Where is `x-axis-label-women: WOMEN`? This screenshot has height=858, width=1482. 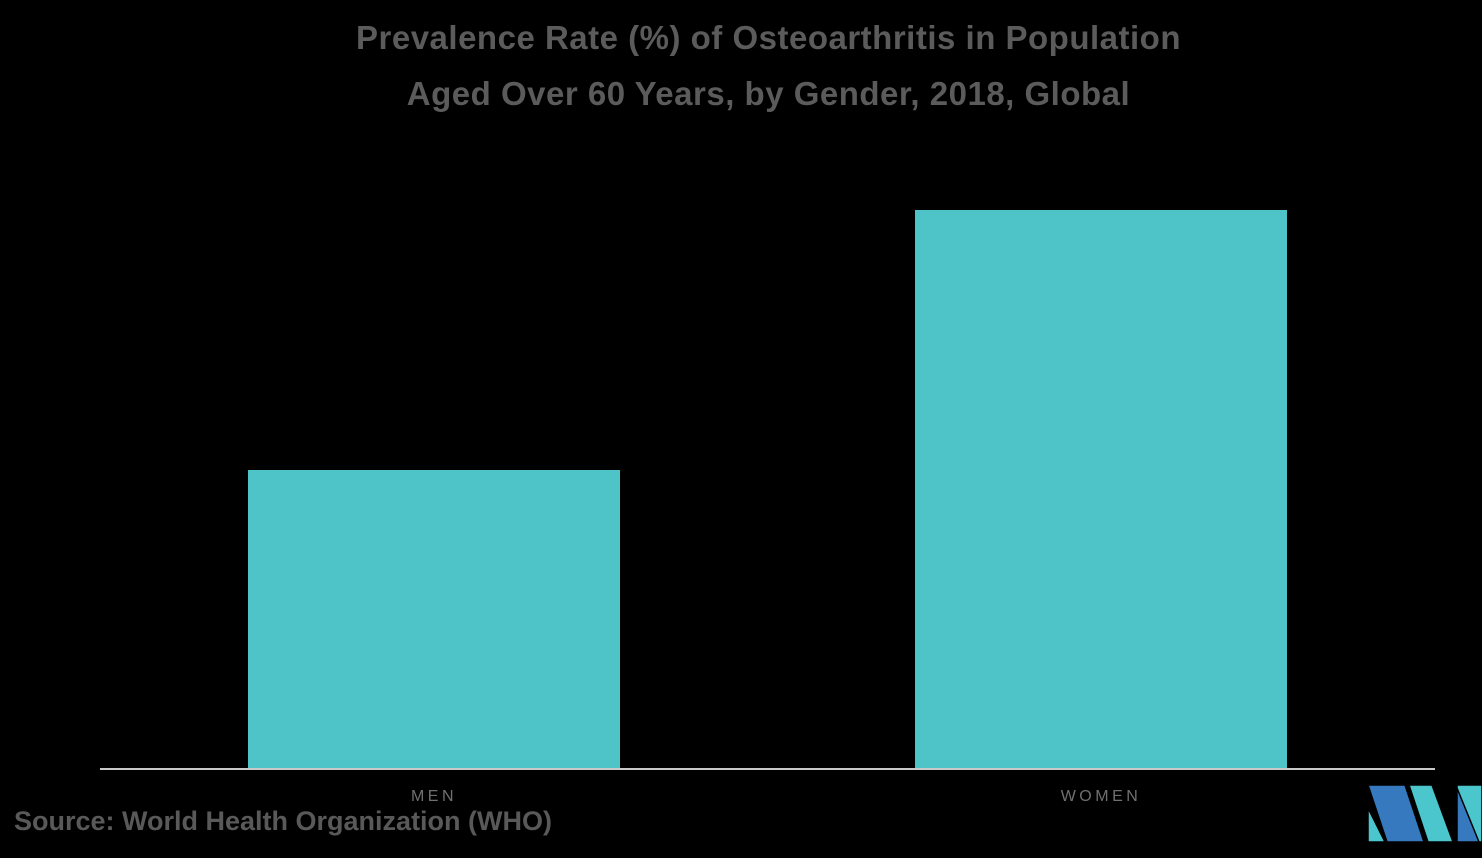 x-axis-label-women: WOMEN is located at coordinates (1101, 796).